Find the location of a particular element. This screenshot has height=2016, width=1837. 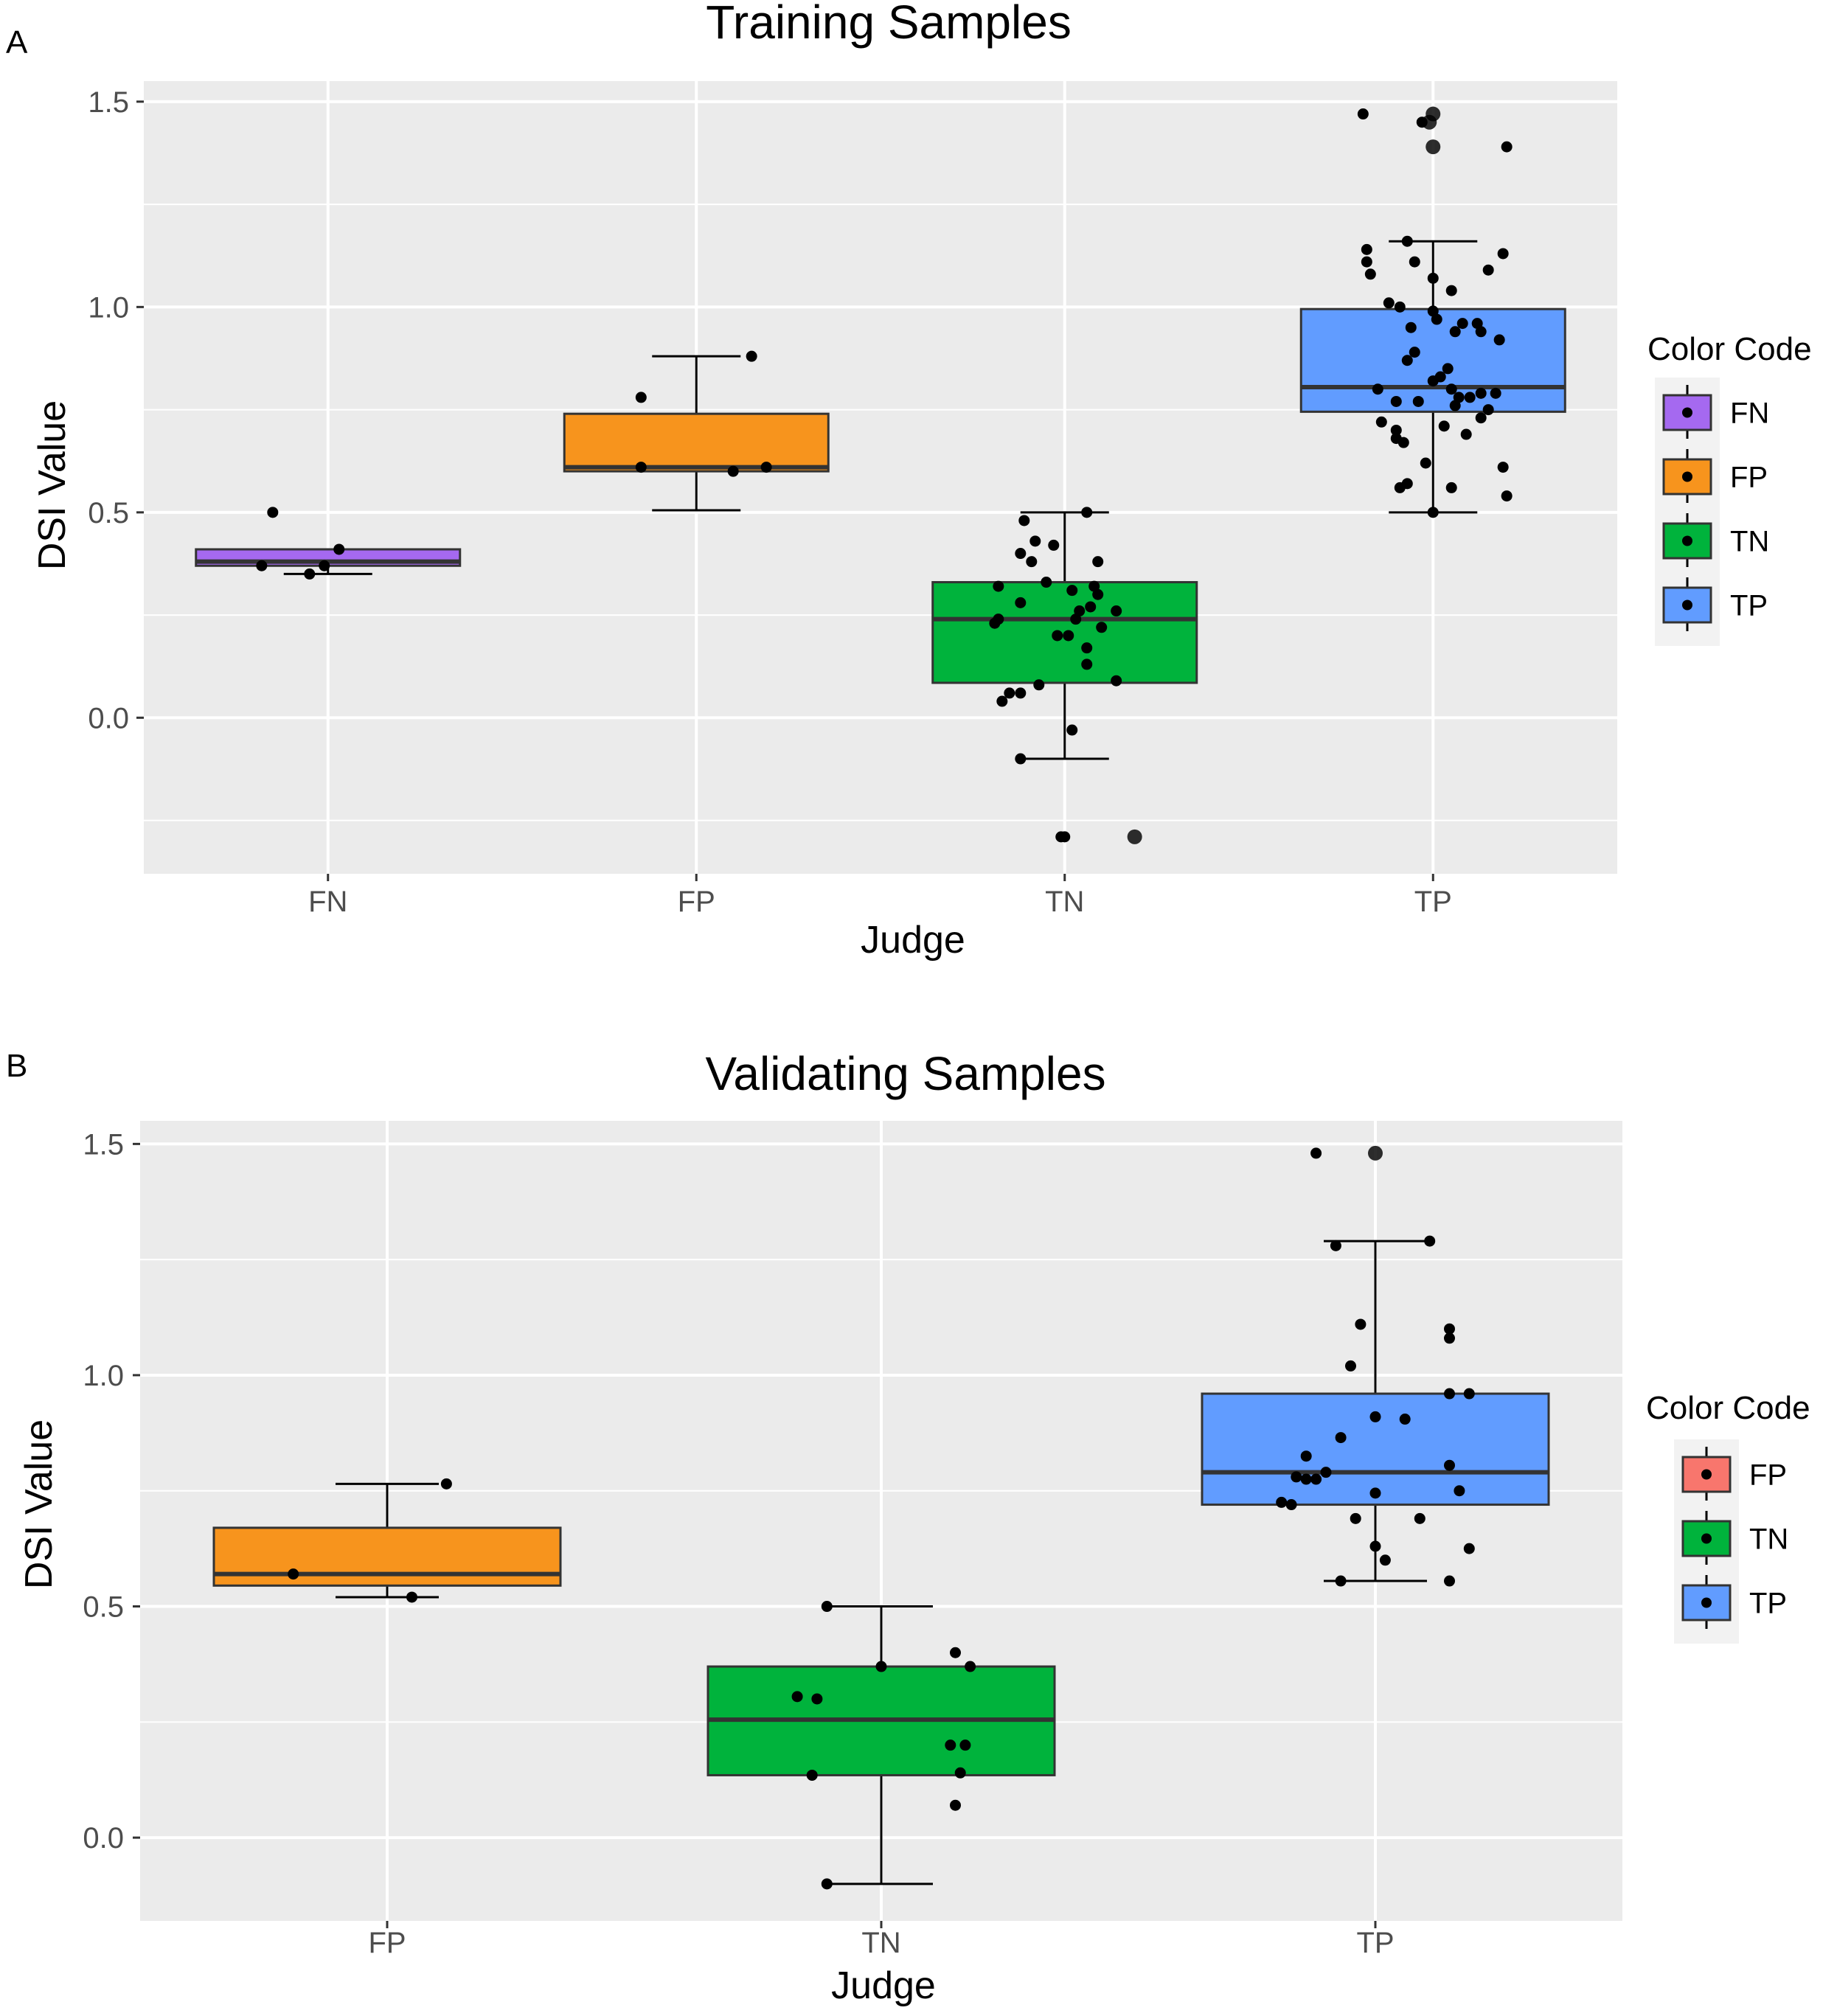

panel-a-legend-key-fn-point is located at coordinates (1687, 413).